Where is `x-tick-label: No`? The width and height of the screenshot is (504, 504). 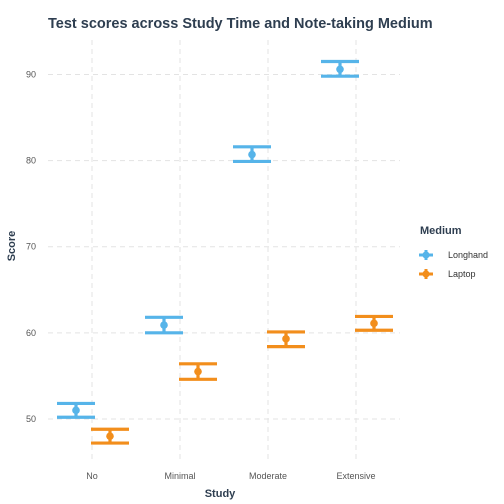 x-tick-label: No is located at coordinates (92, 476).